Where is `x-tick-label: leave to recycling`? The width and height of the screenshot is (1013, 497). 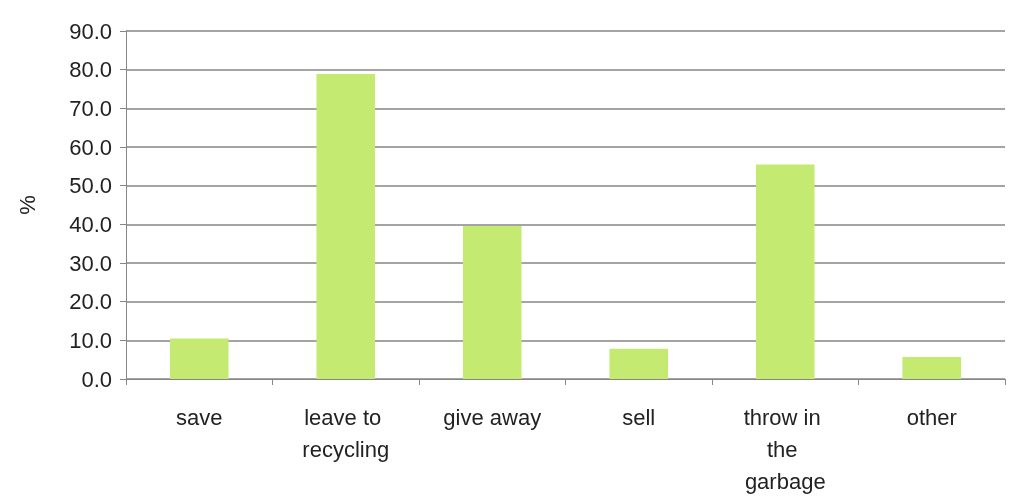 x-tick-label: leave to recycling is located at coordinates (346, 433).